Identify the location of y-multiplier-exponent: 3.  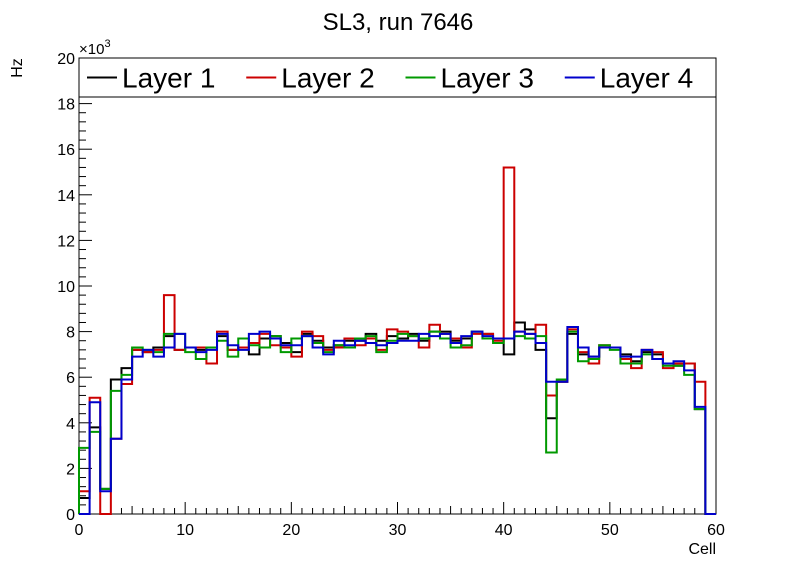
(107, 44).